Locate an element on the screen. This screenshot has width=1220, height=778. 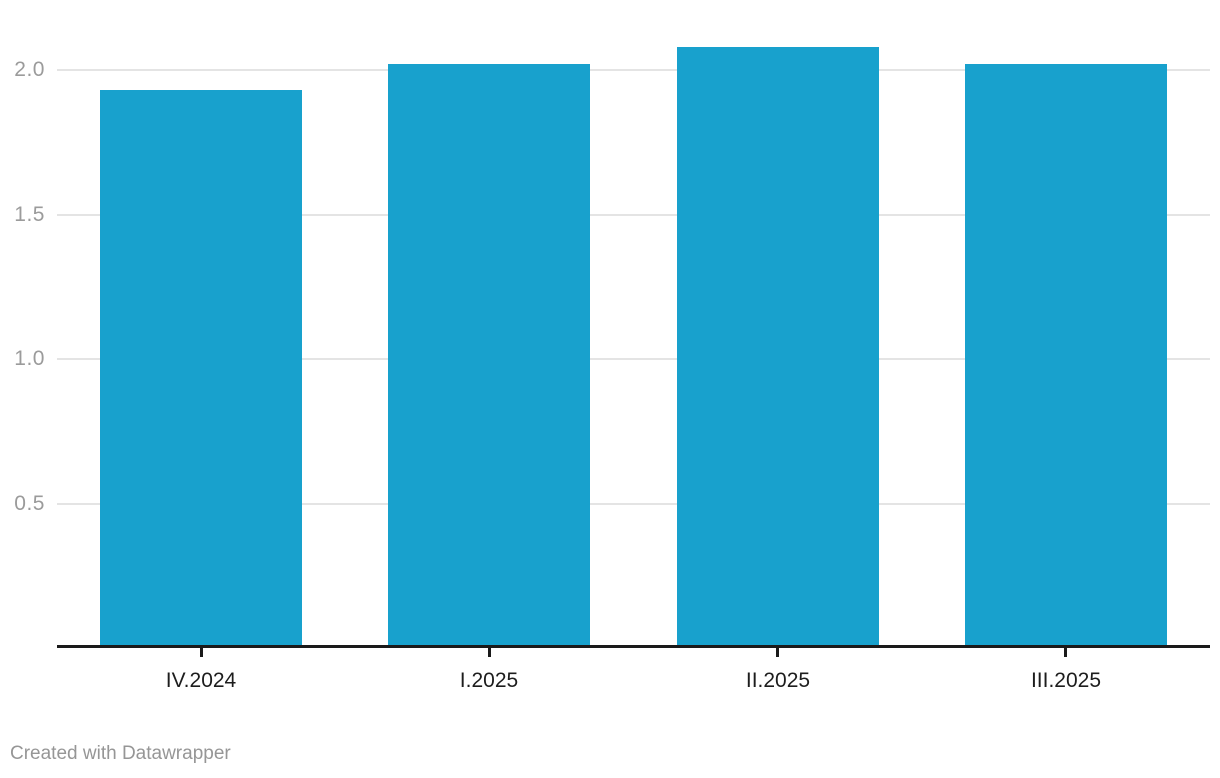
bar-III.2025 is located at coordinates (1066, 356).